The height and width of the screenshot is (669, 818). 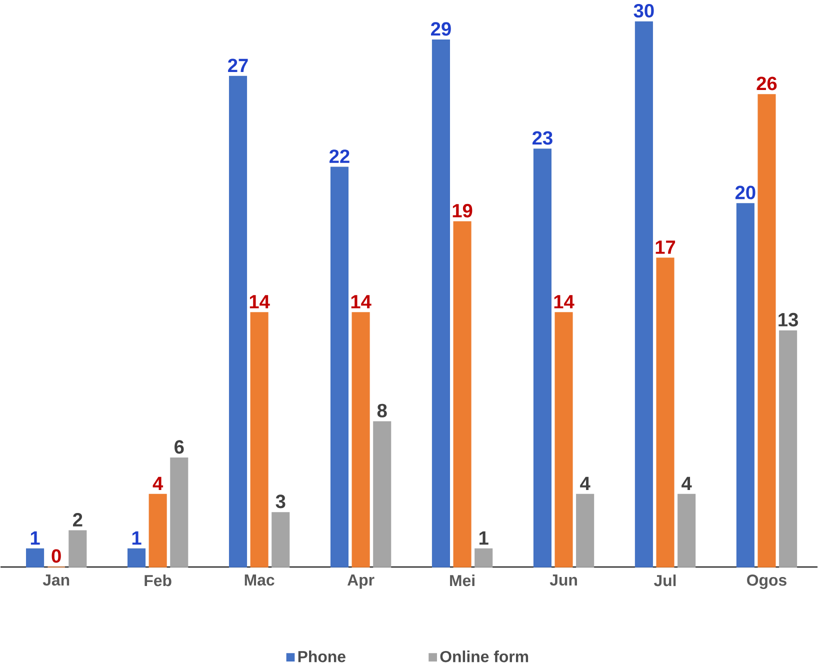 I want to click on data-label: 6, so click(x=179, y=447).